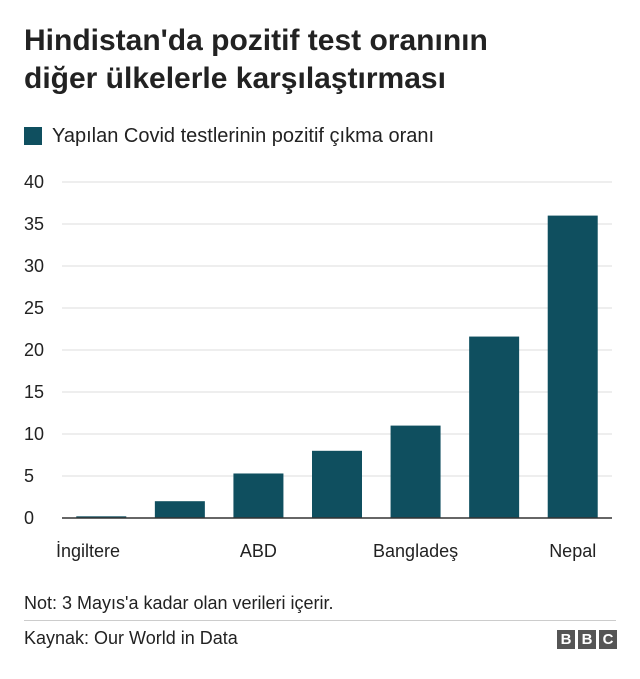  I want to click on y-tick-label-15: 15, so click(34, 392).